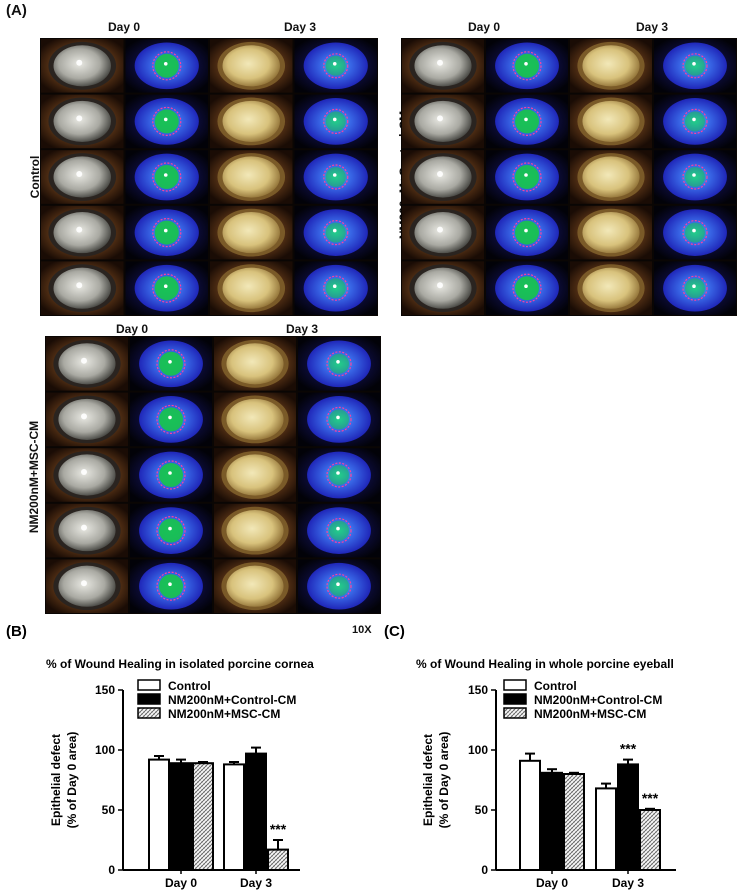  I want to click on control-cm-photo-r2-c3, so click(695, 177).